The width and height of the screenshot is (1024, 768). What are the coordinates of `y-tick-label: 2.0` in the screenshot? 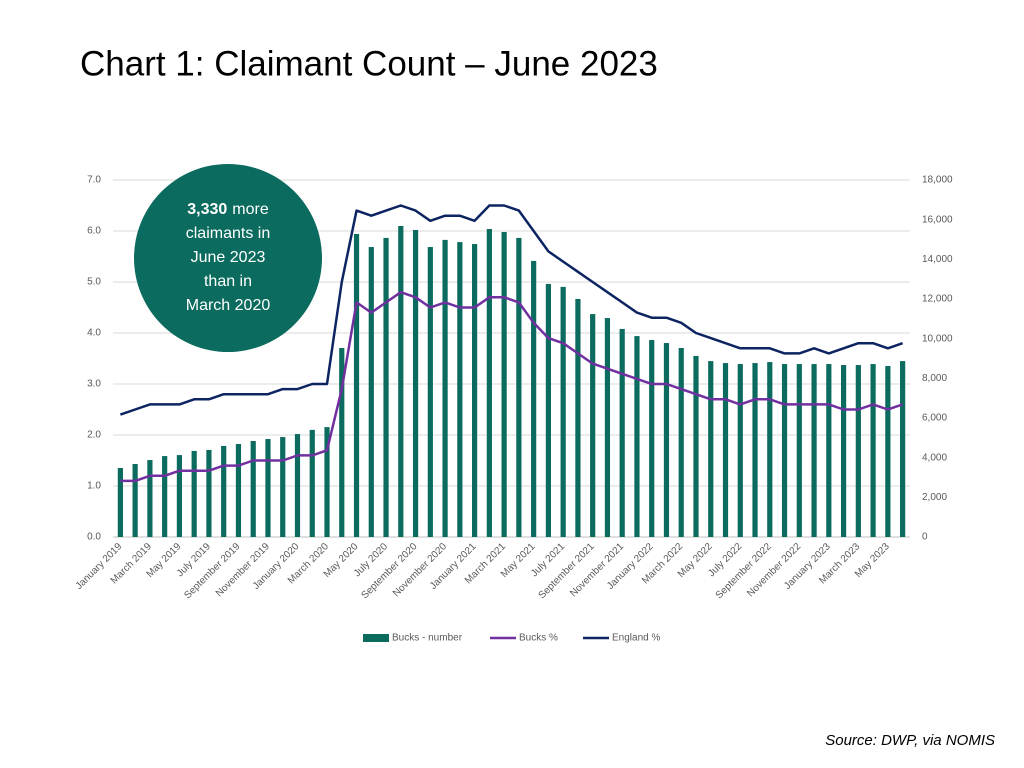 It's located at (94, 435).